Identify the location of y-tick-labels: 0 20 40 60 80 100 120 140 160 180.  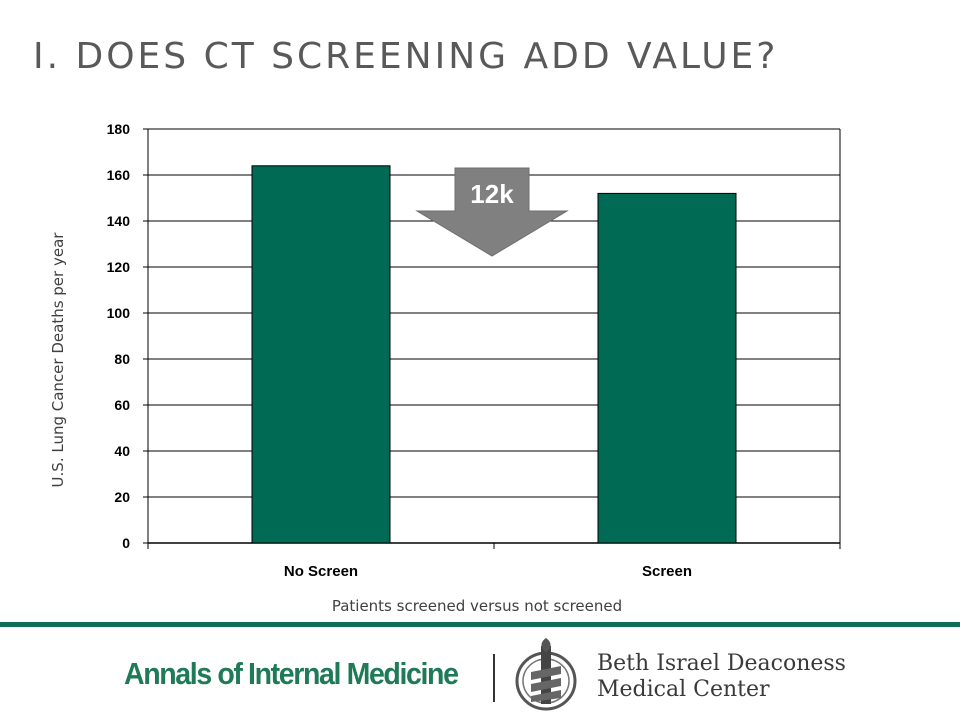
(119, 336).